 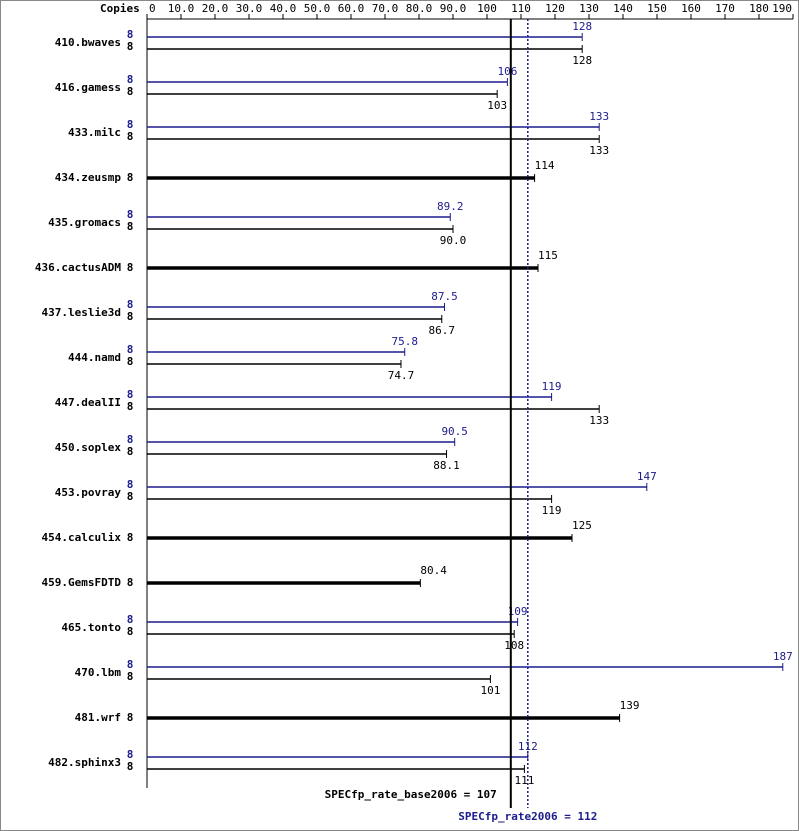 What do you see at coordinates (283, 8) in the screenshot?
I see `x-tick-label: 40.0` at bounding box center [283, 8].